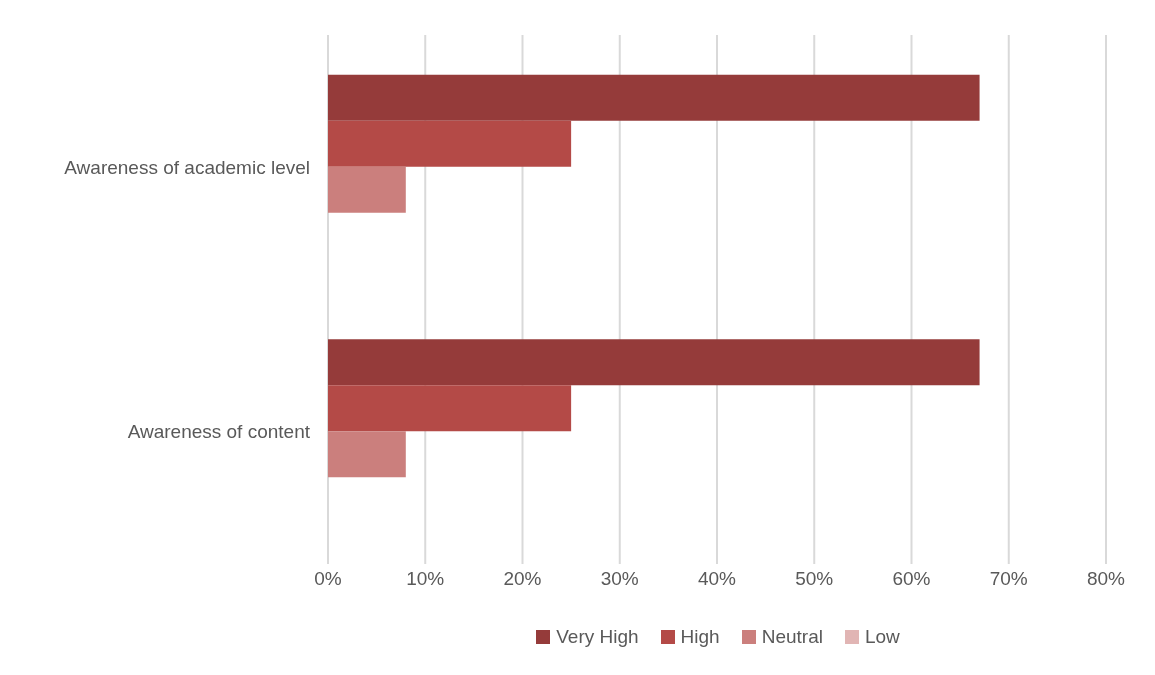 The image size is (1155, 675). I want to click on x-tick-label: 0%, so click(328, 579).